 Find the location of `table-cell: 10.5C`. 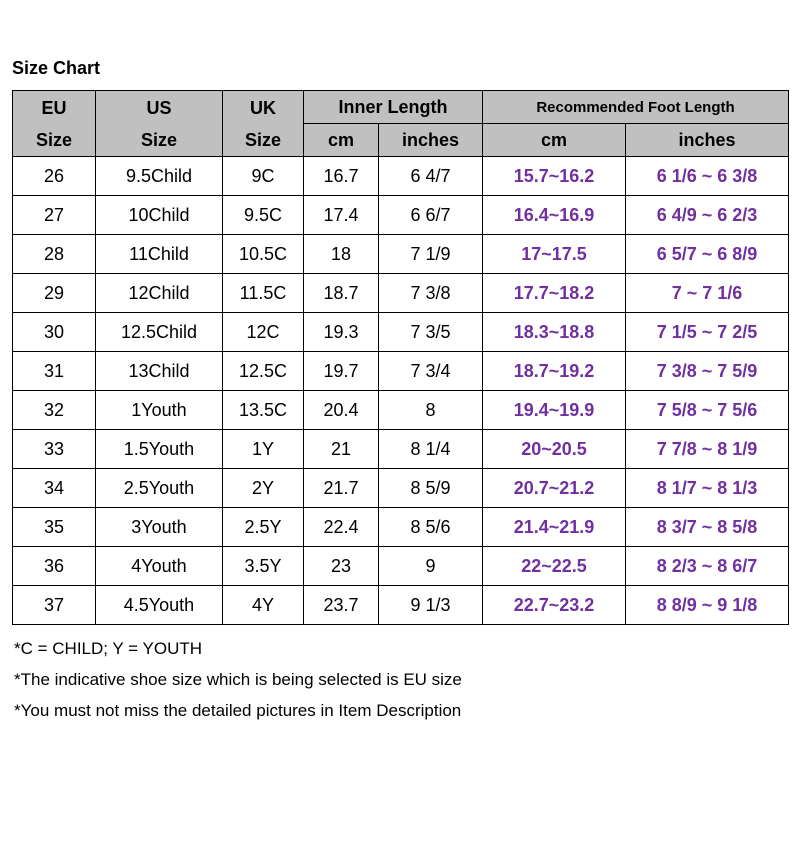

table-cell: 10.5C is located at coordinates (263, 254).